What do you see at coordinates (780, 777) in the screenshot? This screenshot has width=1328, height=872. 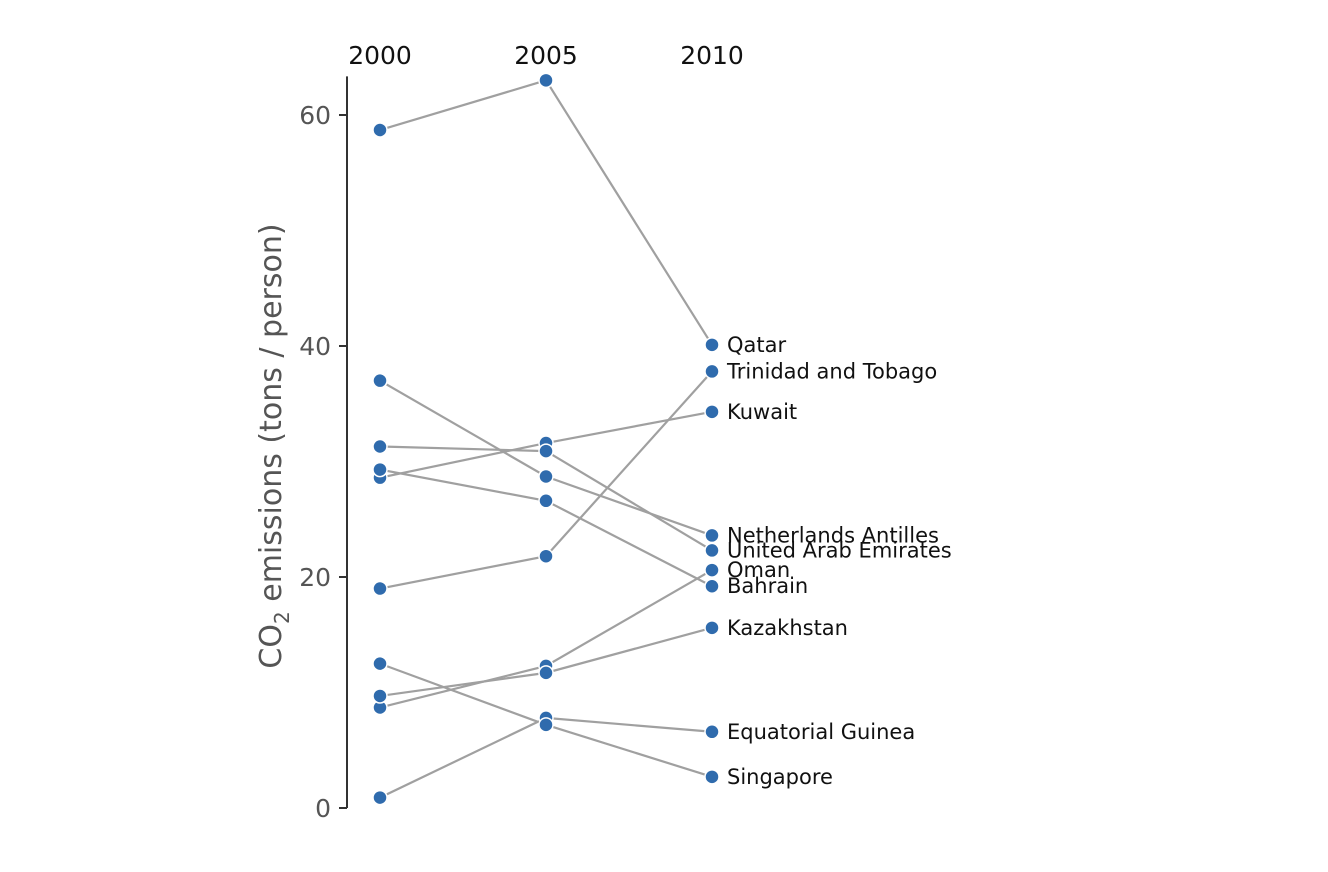 I see `country-label: Singapore` at bounding box center [780, 777].